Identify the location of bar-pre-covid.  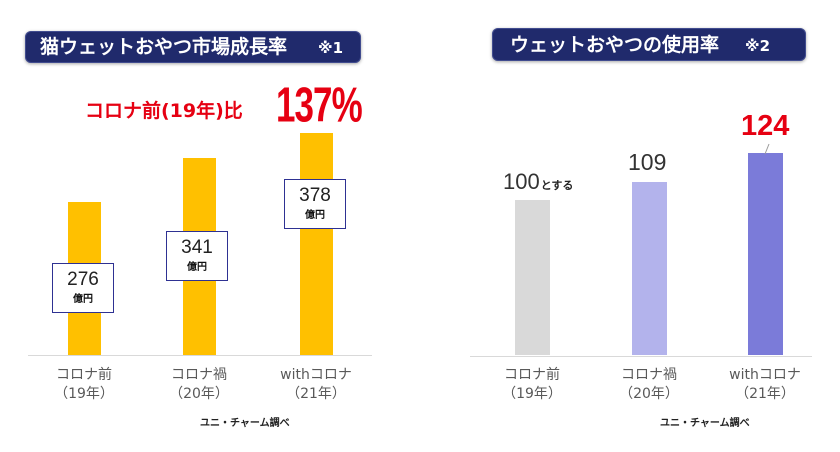
(532, 277).